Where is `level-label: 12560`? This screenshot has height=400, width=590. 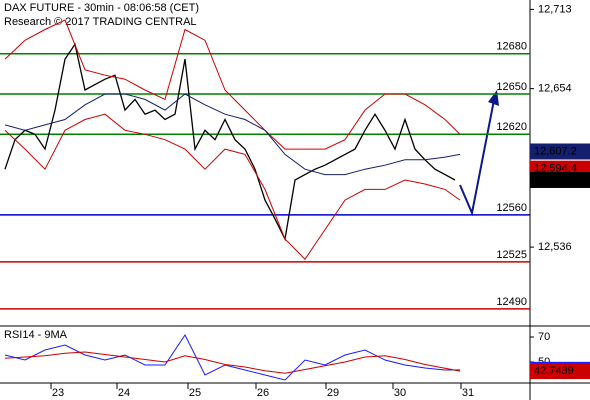
level-label: 12560 is located at coordinates (511, 208).